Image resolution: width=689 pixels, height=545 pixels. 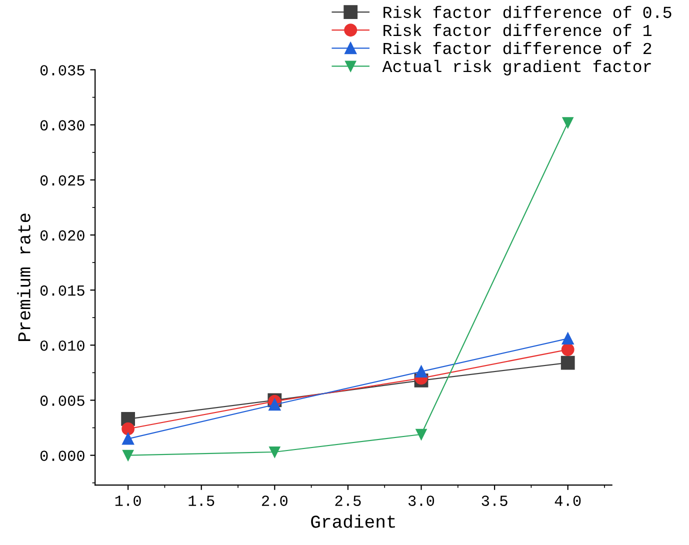 What do you see at coordinates (528, 12) in the screenshot?
I see `legend-label: Risk factor difference of 0.5` at bounding box center [528, 12].